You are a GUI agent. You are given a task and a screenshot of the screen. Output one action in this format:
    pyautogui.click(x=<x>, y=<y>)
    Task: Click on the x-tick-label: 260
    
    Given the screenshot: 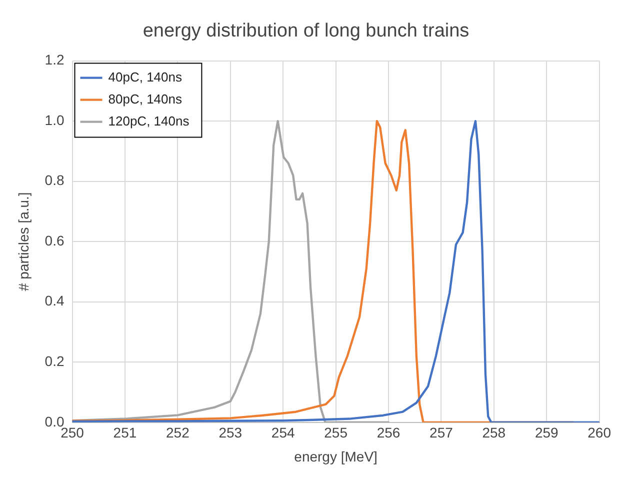 What is the action you would take?
    pyautogui.click(x=600, y=432)
    